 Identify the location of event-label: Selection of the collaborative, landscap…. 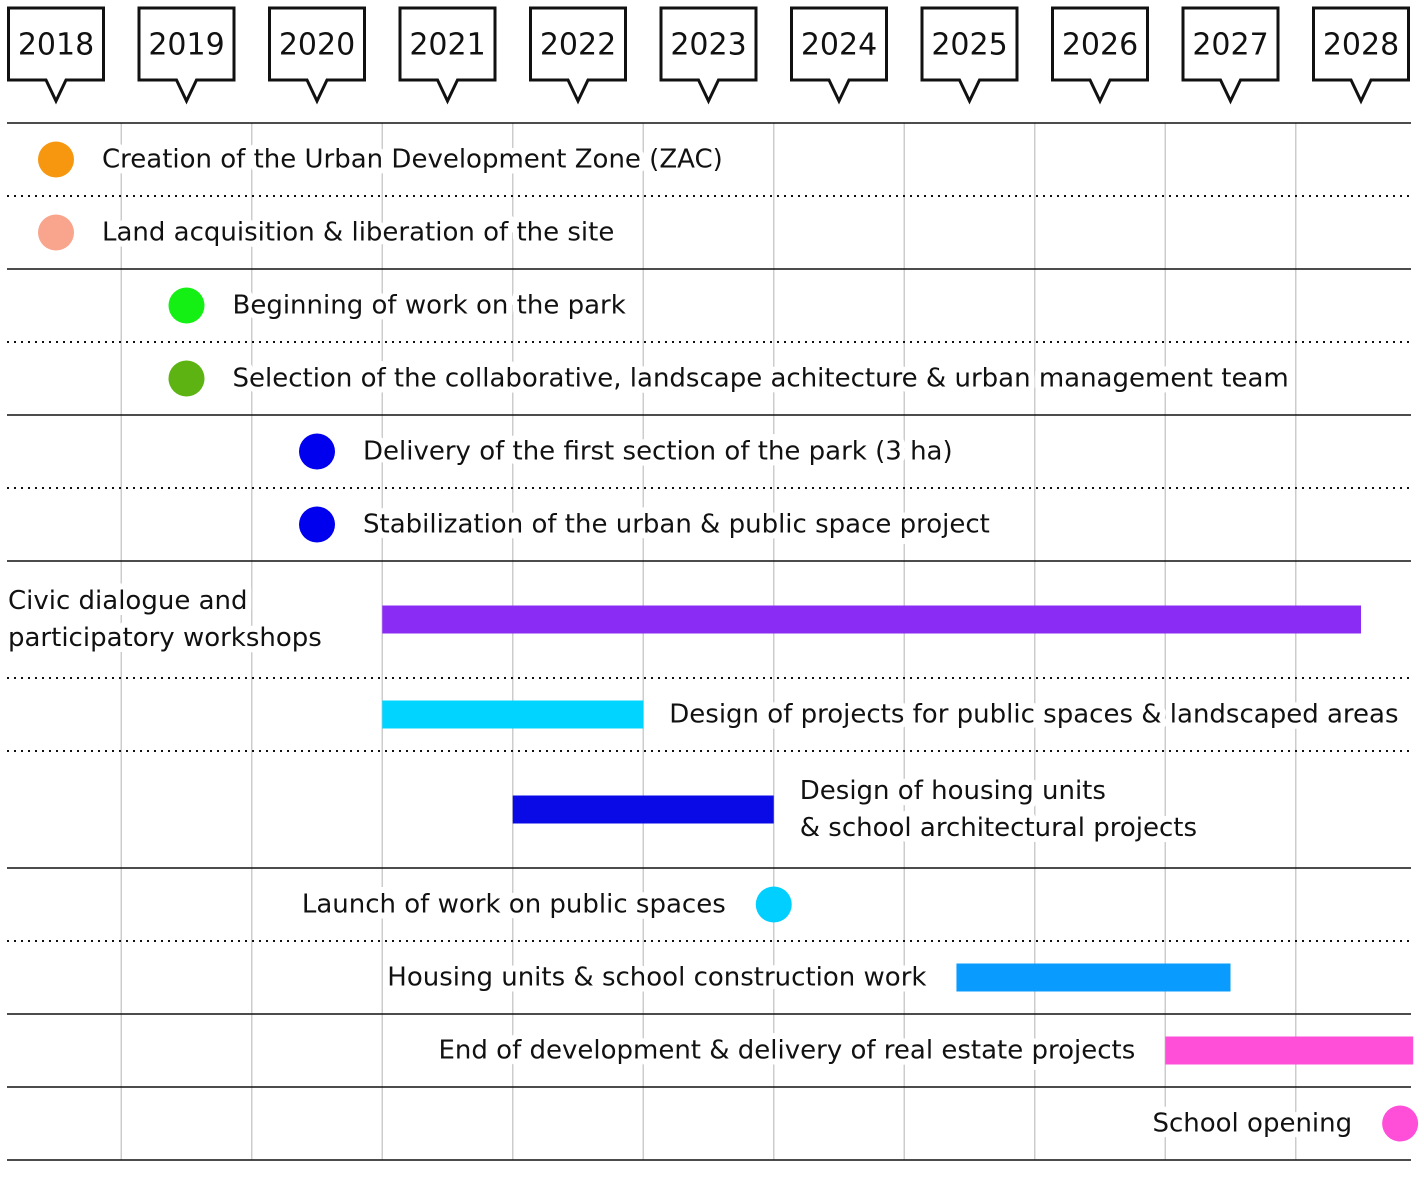
(761, 379).